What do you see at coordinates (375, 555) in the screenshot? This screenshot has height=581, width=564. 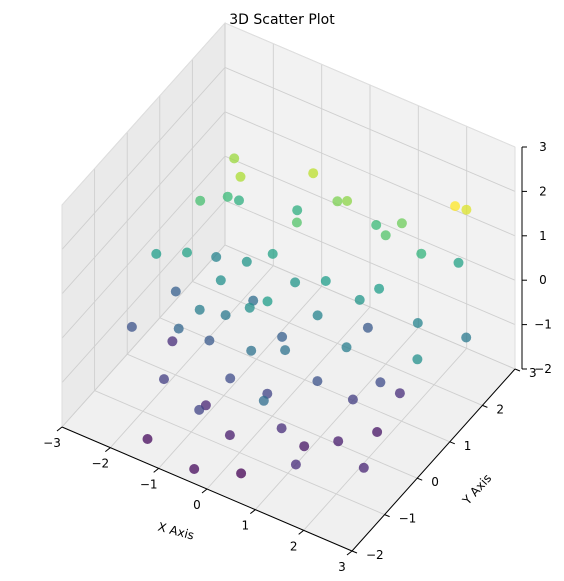 I see `y-tick-label: −2` at bounding box center [375, 555].